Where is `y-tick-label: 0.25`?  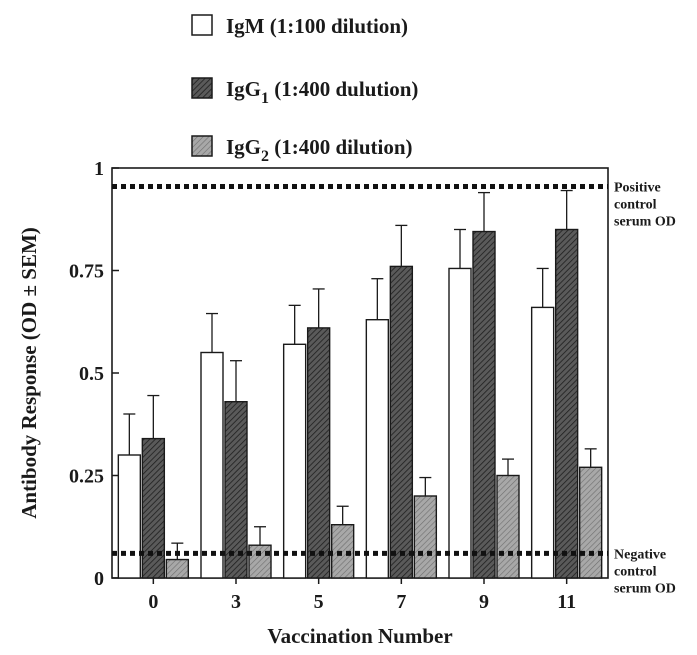
y-tick-label: 0.25 is located at coordinates (86, 477).